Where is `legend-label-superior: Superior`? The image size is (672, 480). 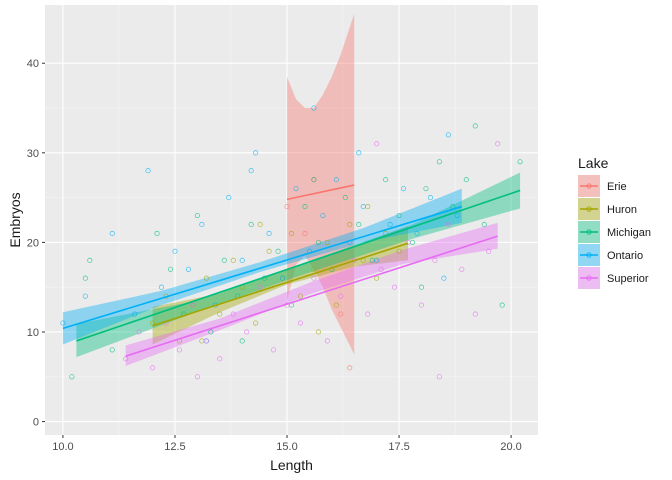
legend-label-superior: Superior is located at coordinates (628, 279).